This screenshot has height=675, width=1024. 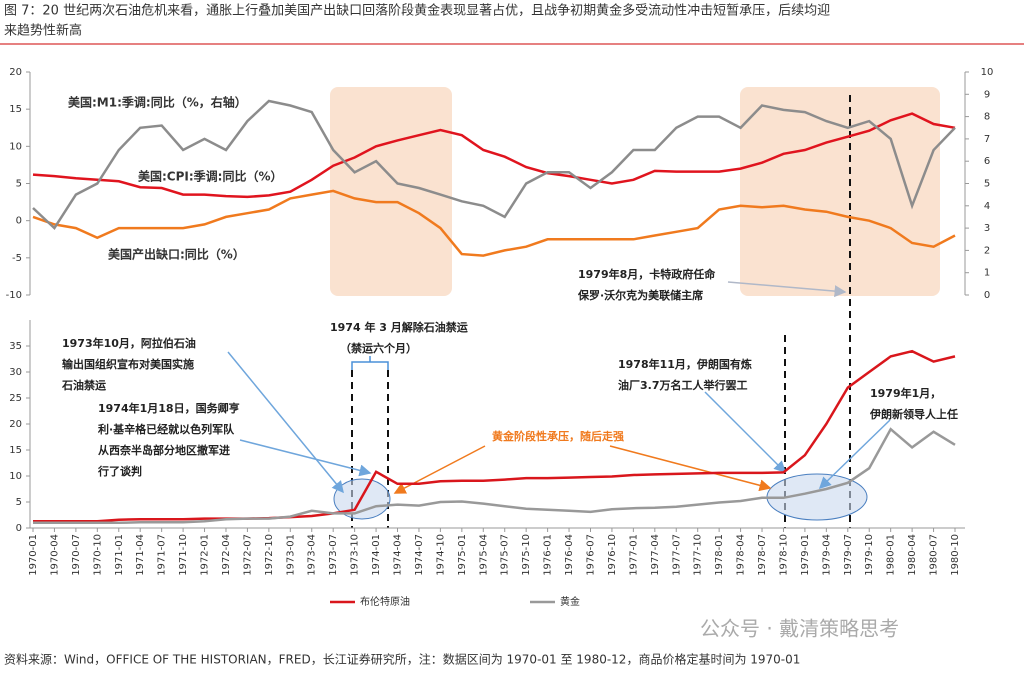 What do you see at coordinates (399, 327) in the screenshot?
I see `annotation: 1974 年 3 月解除石油禁运` at bounding box center [399, 327].